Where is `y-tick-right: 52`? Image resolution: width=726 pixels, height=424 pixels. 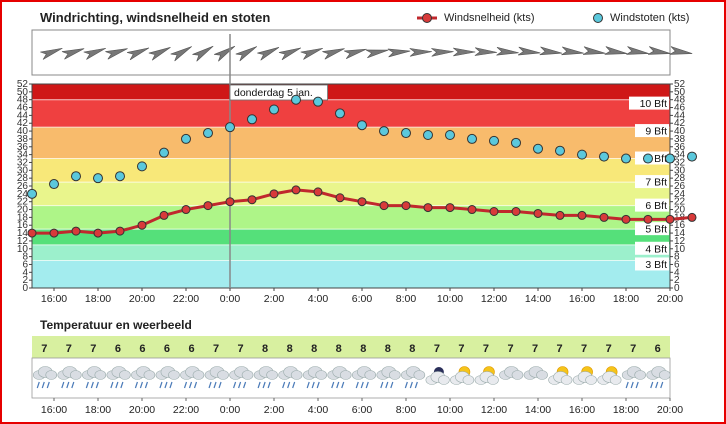 y-tick-right: 52 is located at coordinates (680, 84).